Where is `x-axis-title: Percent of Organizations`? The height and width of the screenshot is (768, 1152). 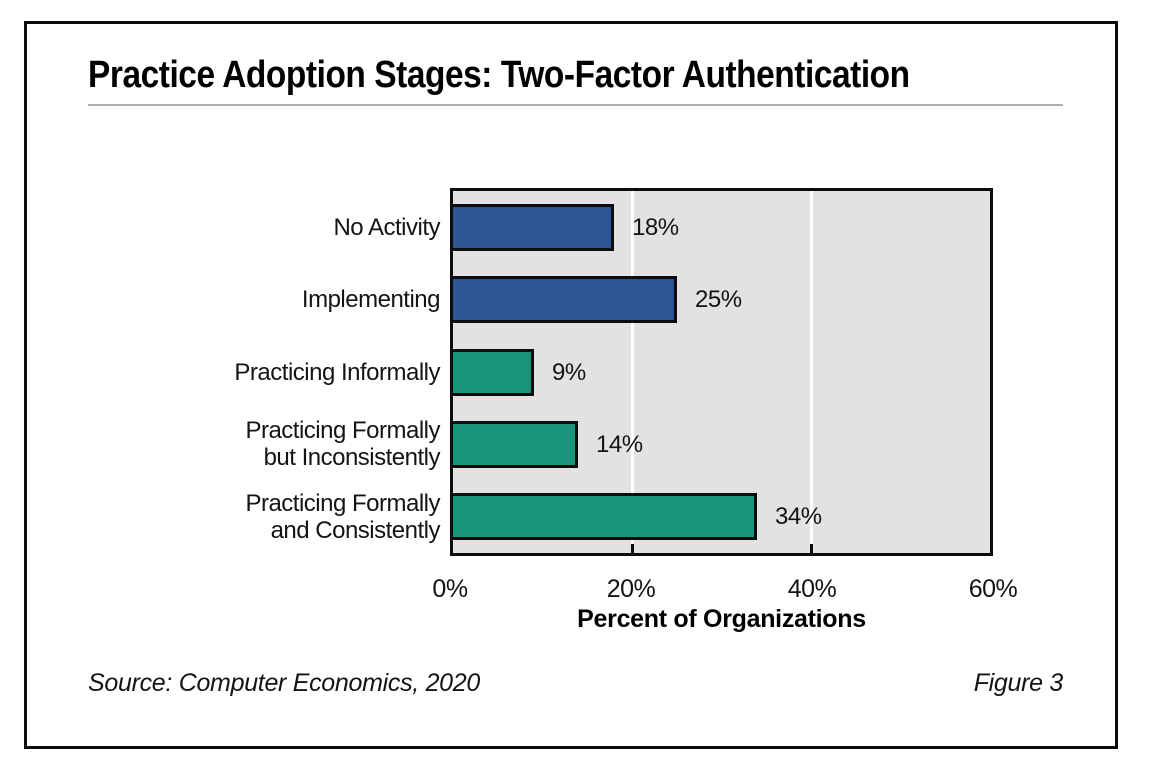
x-axis-title: Percent of Organizations is located at coordinates (721, 619).